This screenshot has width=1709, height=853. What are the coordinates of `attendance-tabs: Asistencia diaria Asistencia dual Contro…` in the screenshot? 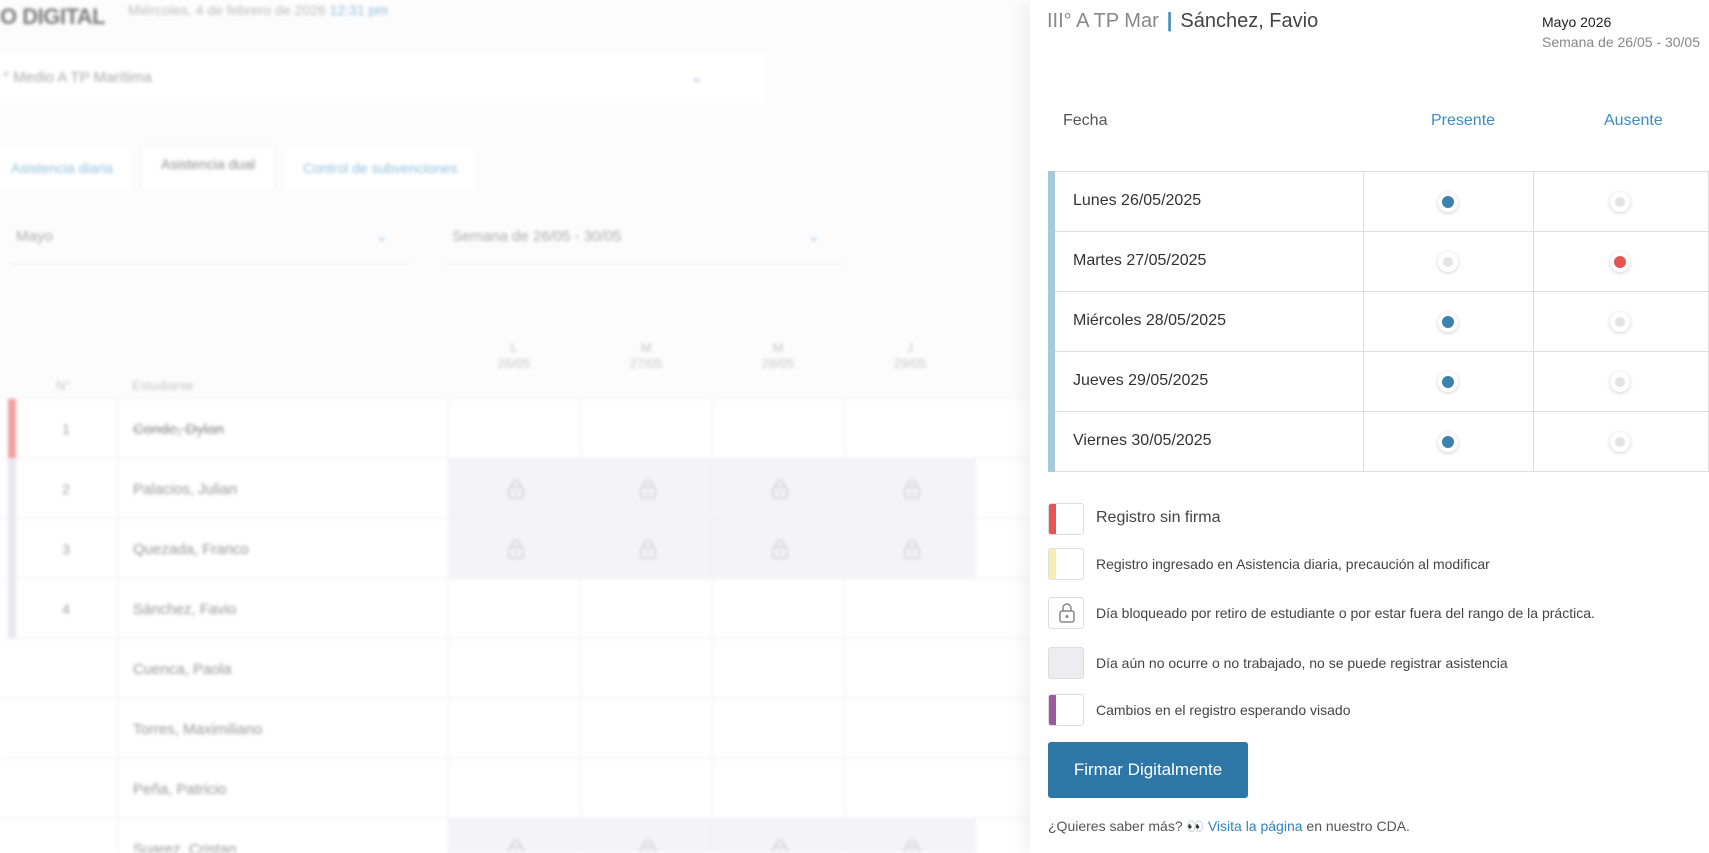 It's located at (242, 167).